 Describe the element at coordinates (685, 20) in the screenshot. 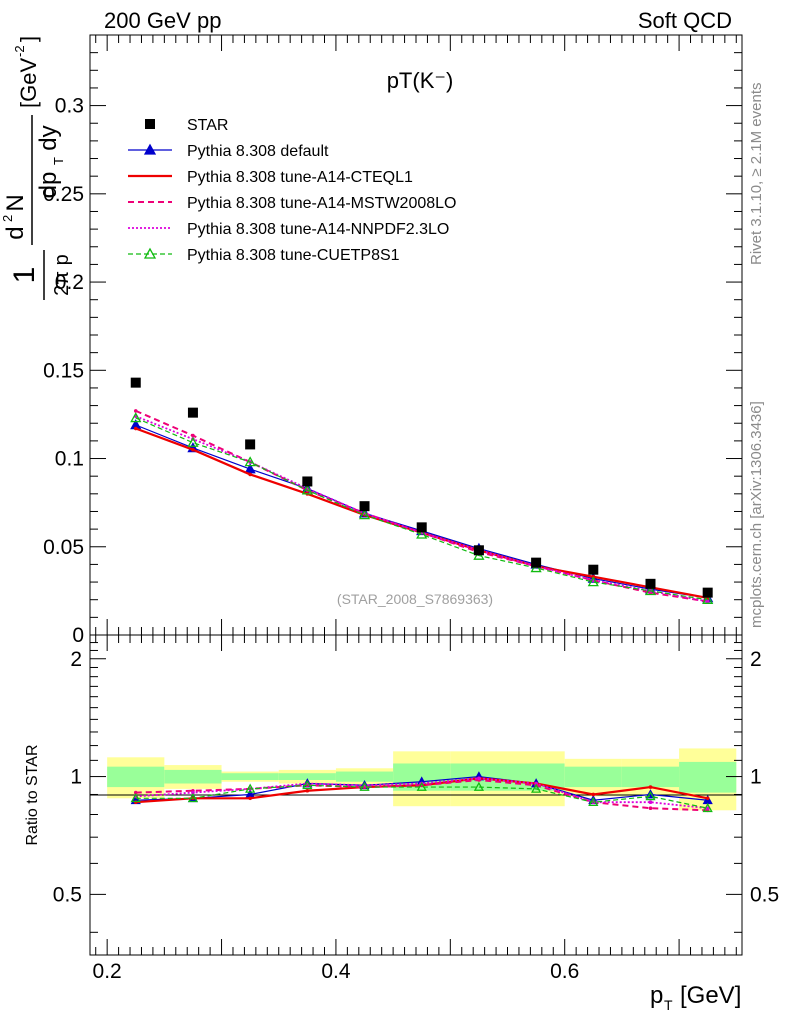

I see `header-right: Soft QCD` at that location.